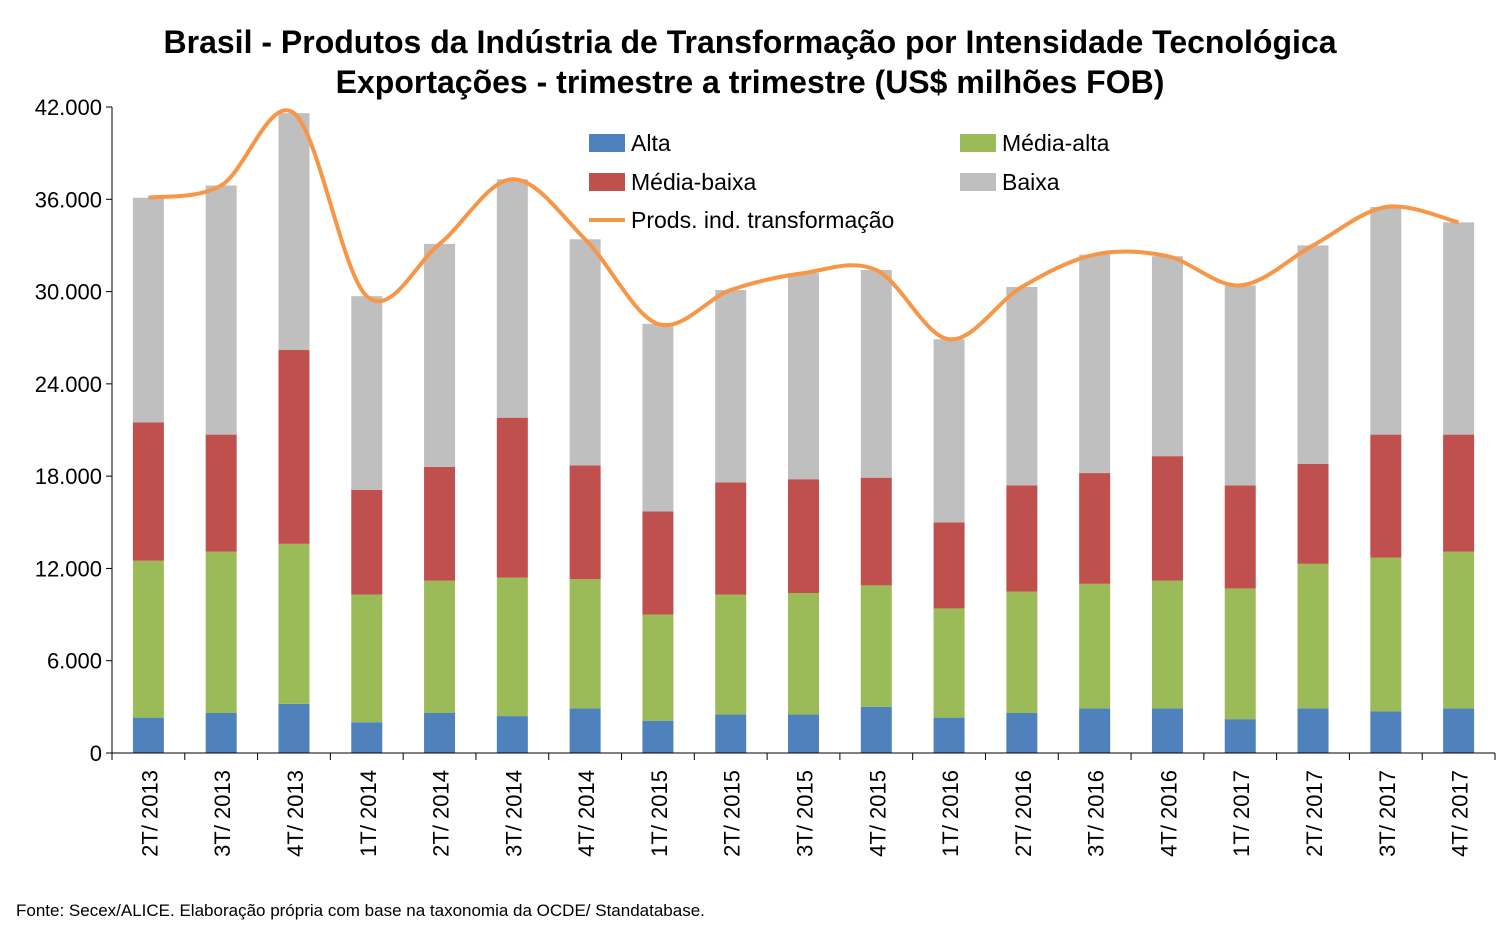 The width and height of the screenshot is (1500, 928). Describe the element at coordinates (368, 813) in the screenshot. I see `x-tick-label: 1T/ 2014` at that location.